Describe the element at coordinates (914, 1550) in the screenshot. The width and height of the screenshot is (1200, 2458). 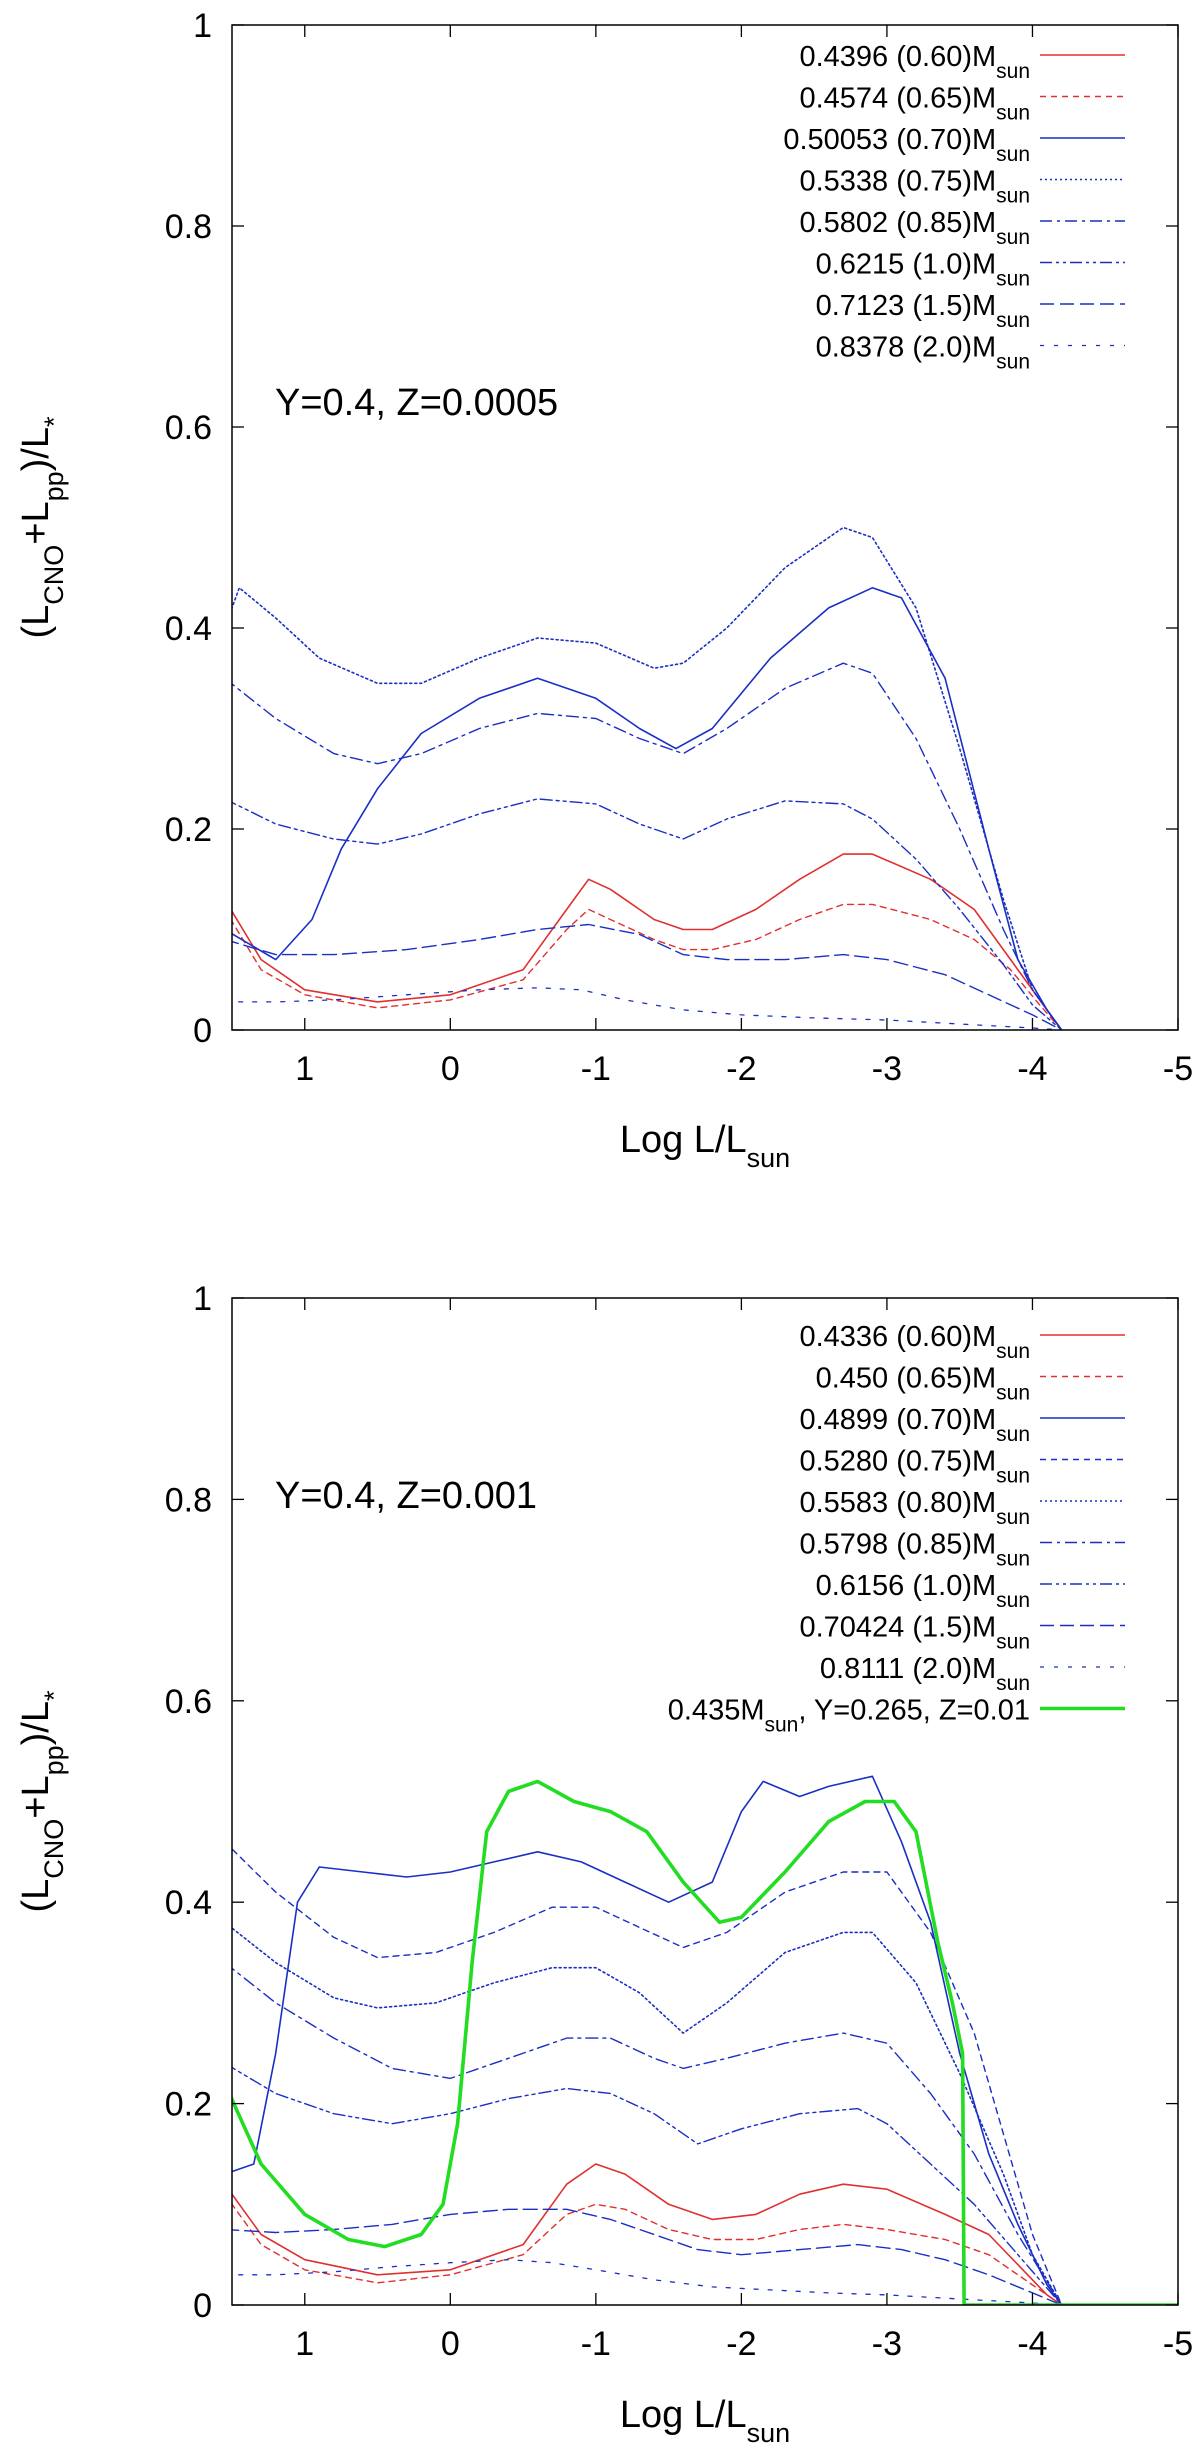
I see `legend-label-6: 0.5798 (0.85)Msun` at that location.